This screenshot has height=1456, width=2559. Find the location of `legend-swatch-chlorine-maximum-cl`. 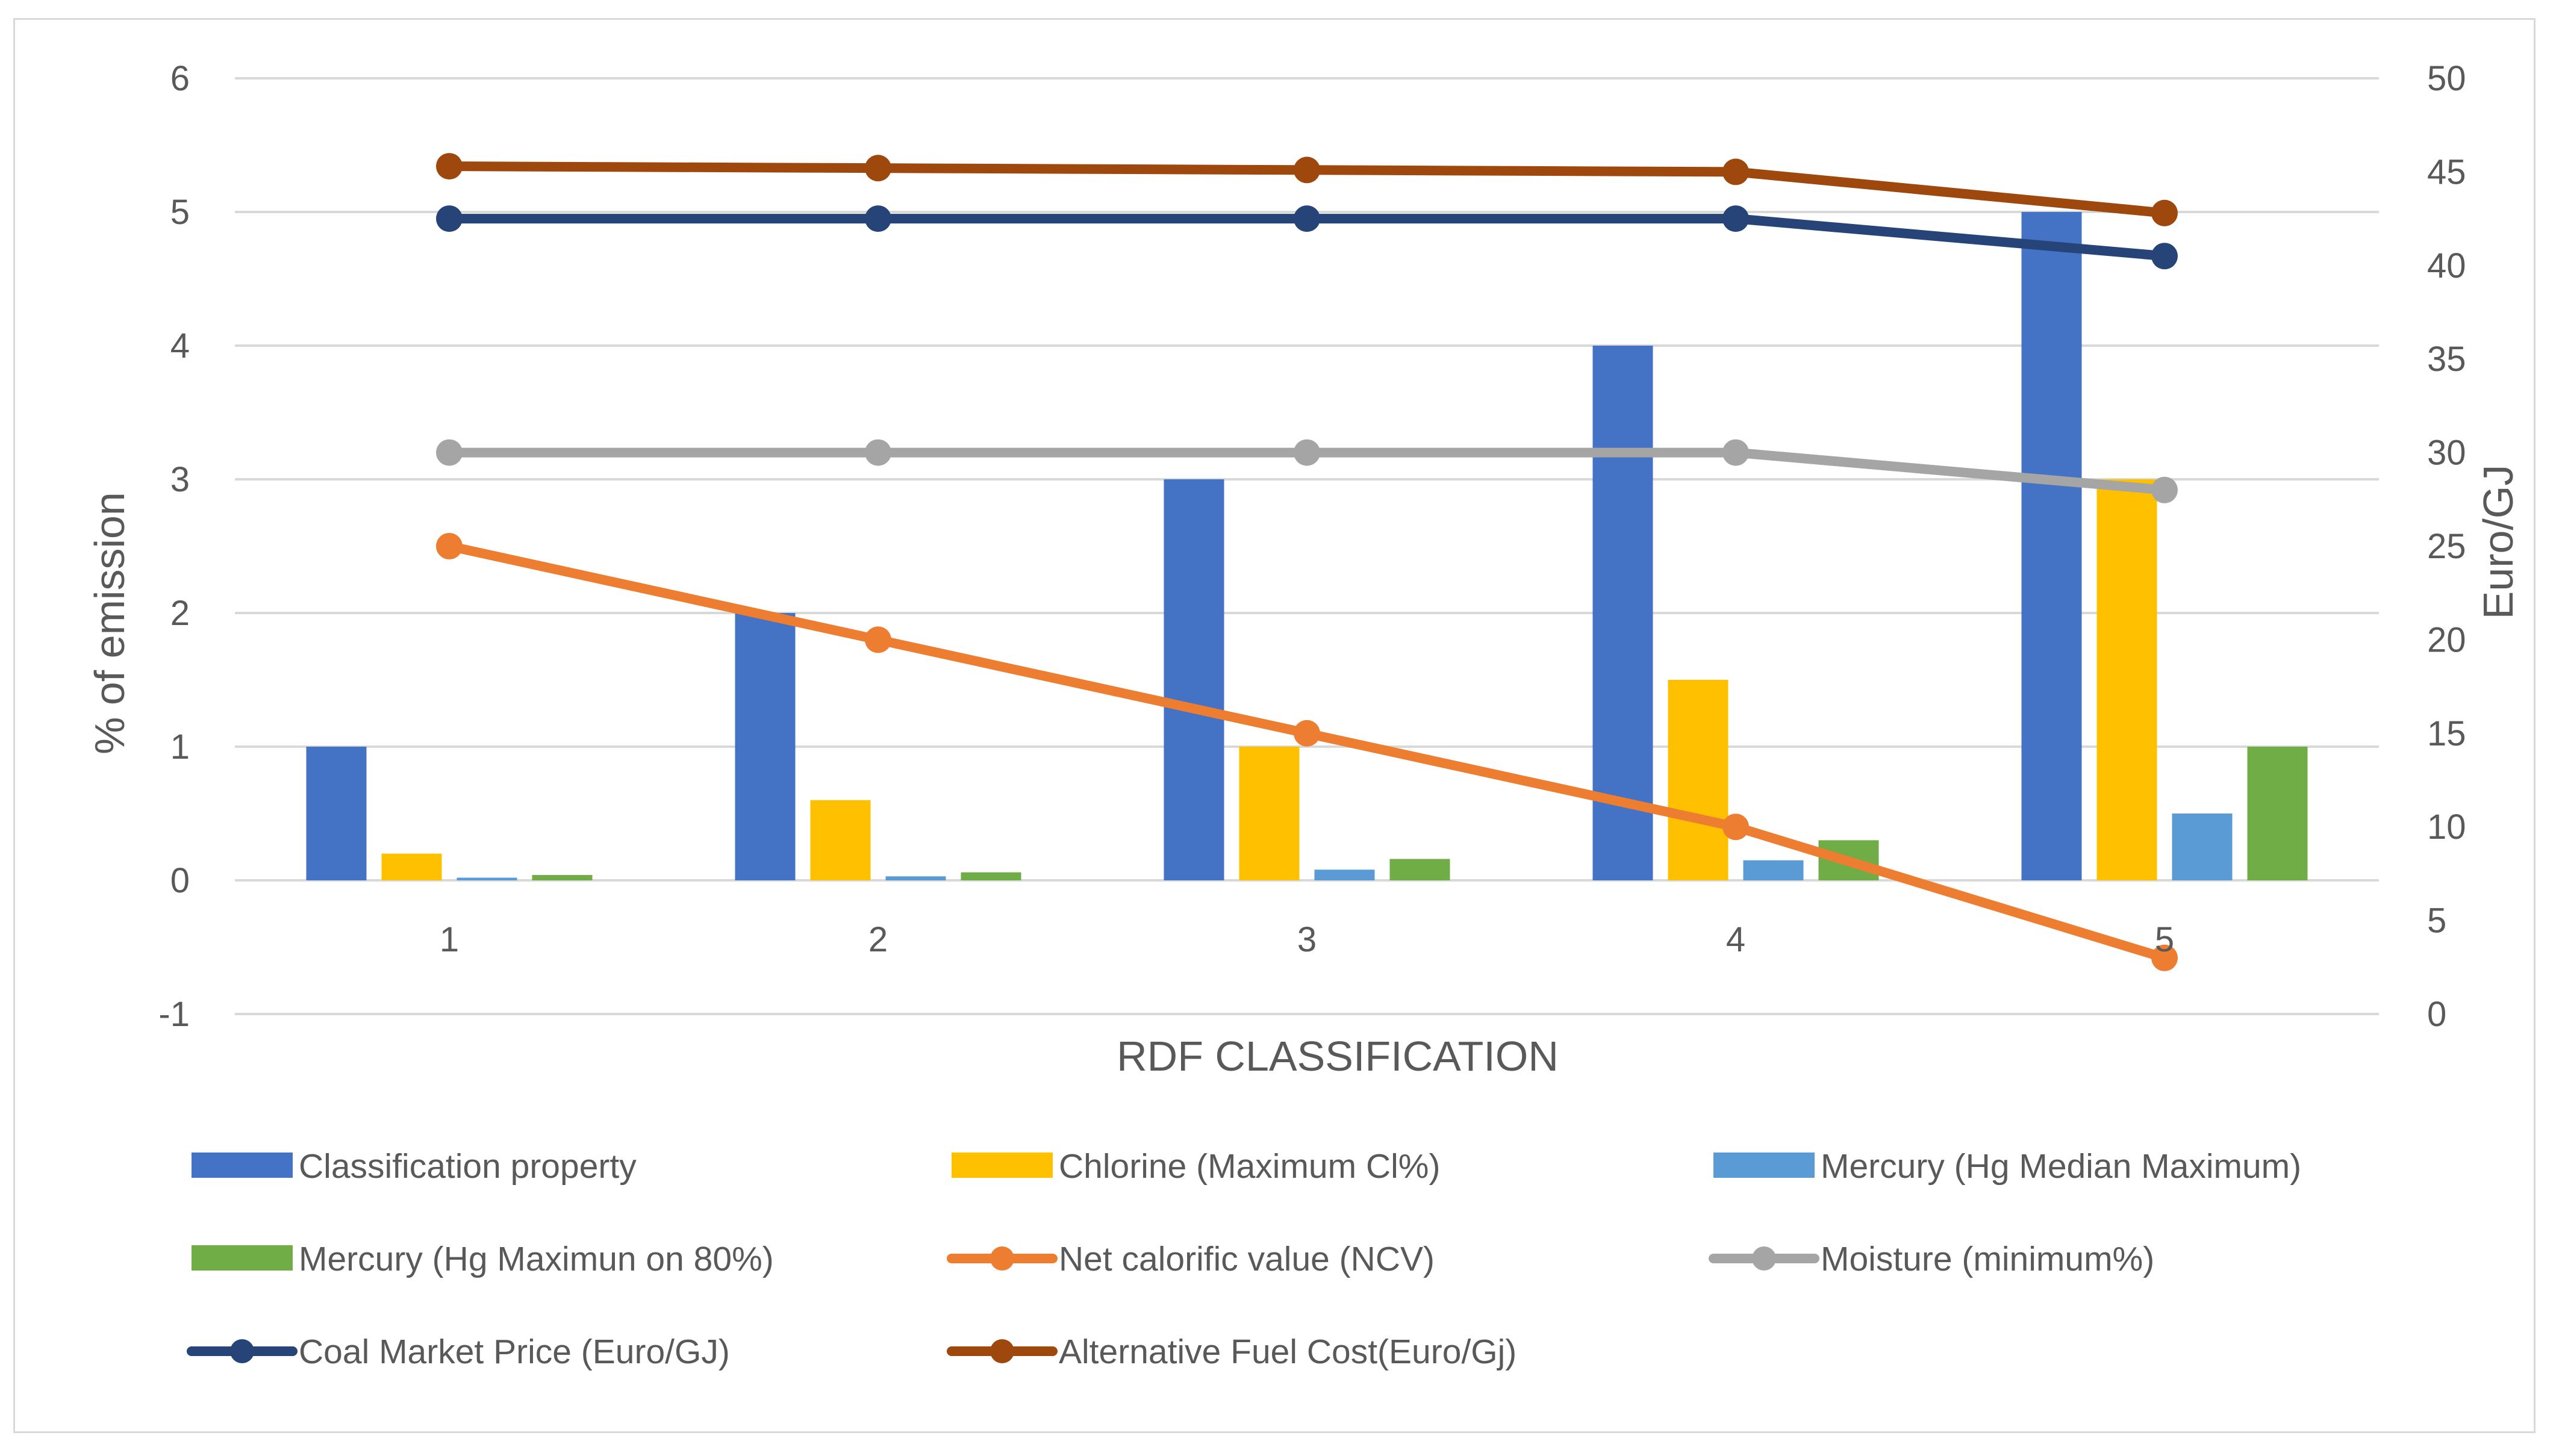

legend-swatch-chlorine-maximum-cl is located at coordinates (1003, 1165).